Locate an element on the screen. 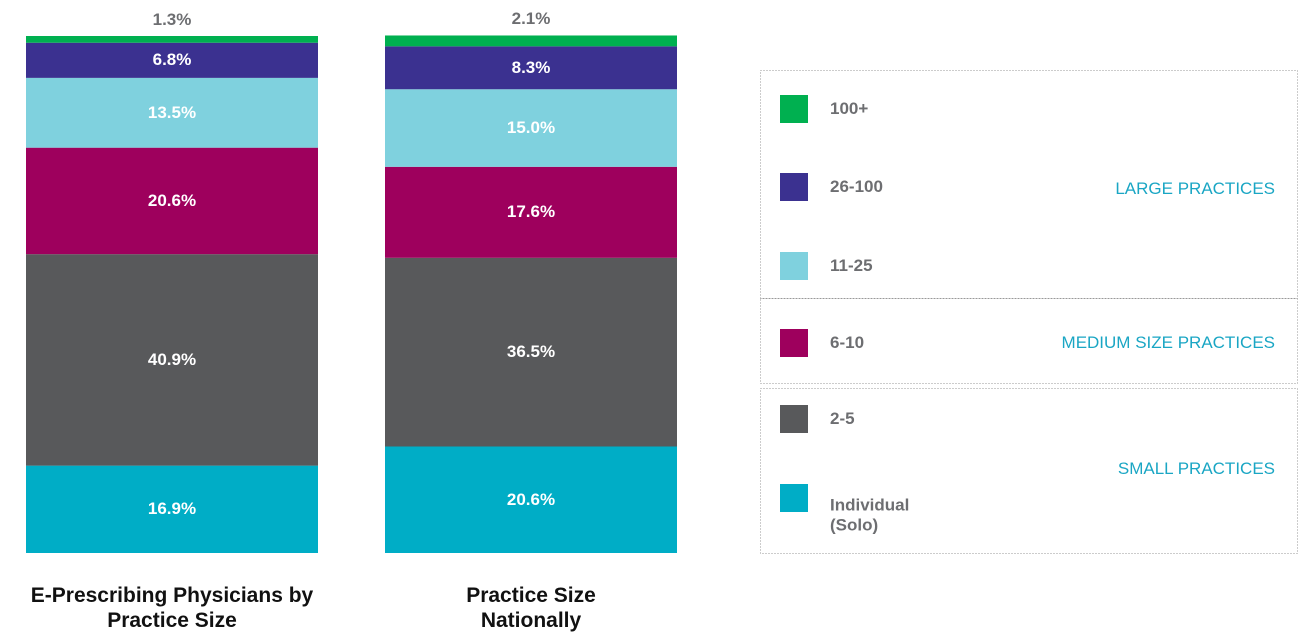 The height and width of the screenshot is (642, 1300). value-label: 16.9% is located at coordinates (172, 509).